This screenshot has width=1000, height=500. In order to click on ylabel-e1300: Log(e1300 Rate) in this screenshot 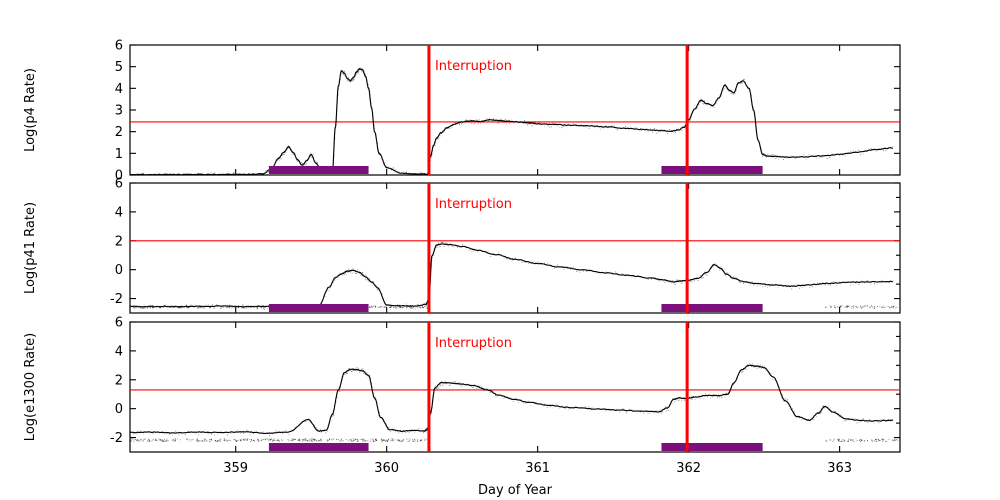, I will do `click(30, 387)`.